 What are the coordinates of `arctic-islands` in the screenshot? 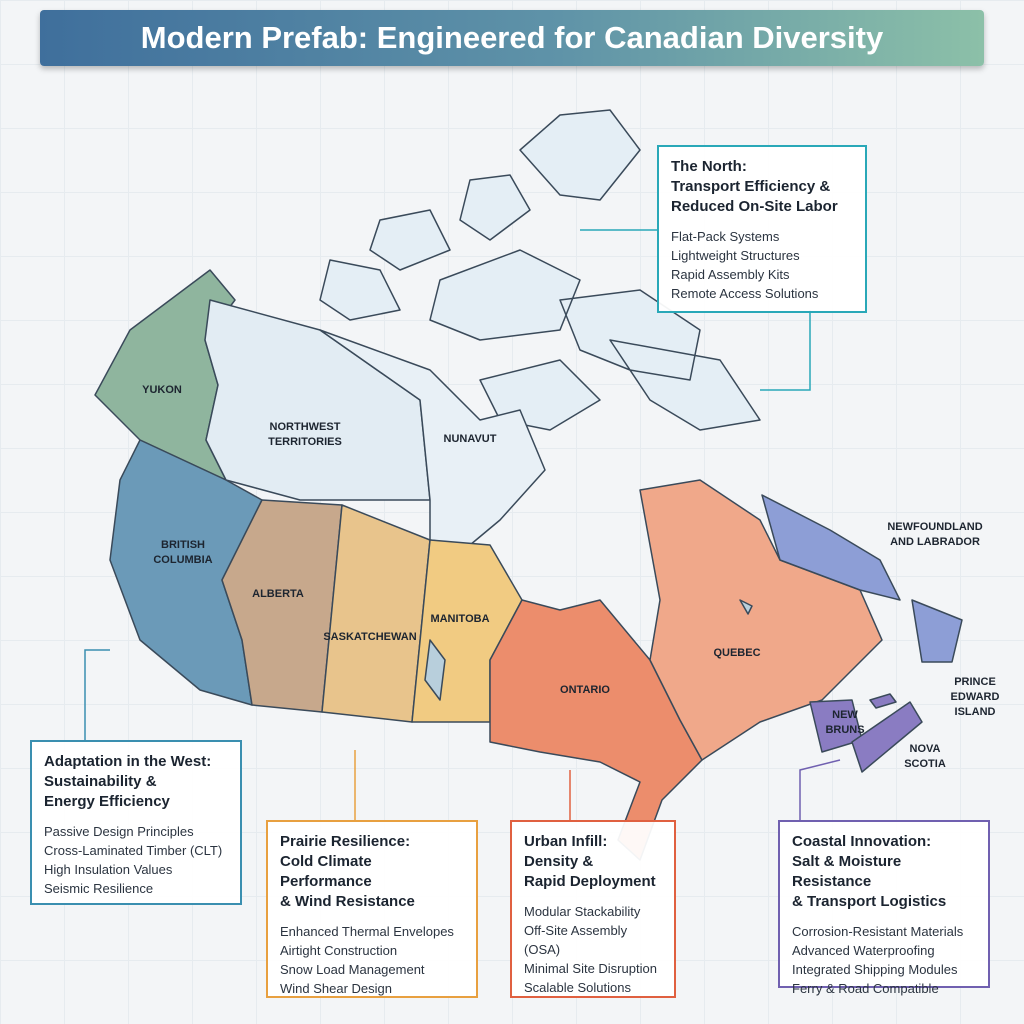 It's located at (540, 270).